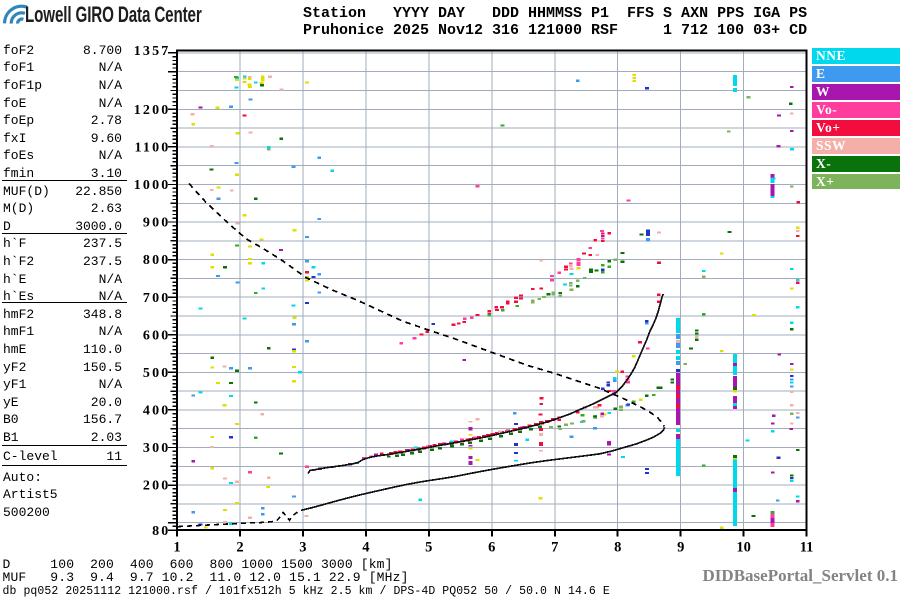 This screenshot has height=600, width=900. What do you see at coordinates (152, 110) in the screenshot?
I see `svg-text: 1200` at bounding box center [152, 110].